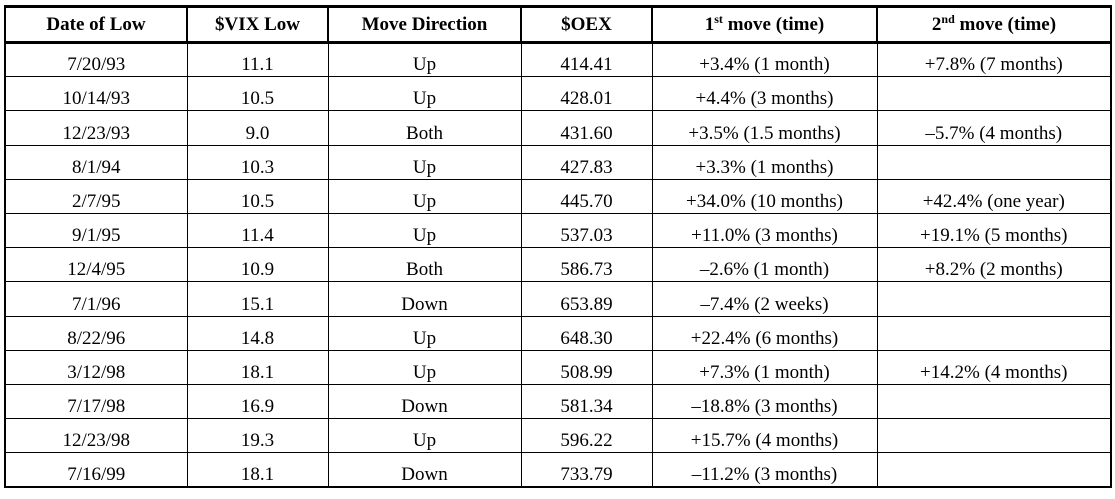 The height and width of the screenshot is (499, 1115). I want to click on table-row: 7/16/99 18.1 Down 733.79 –11.2% (3 months), so click(558, 470).